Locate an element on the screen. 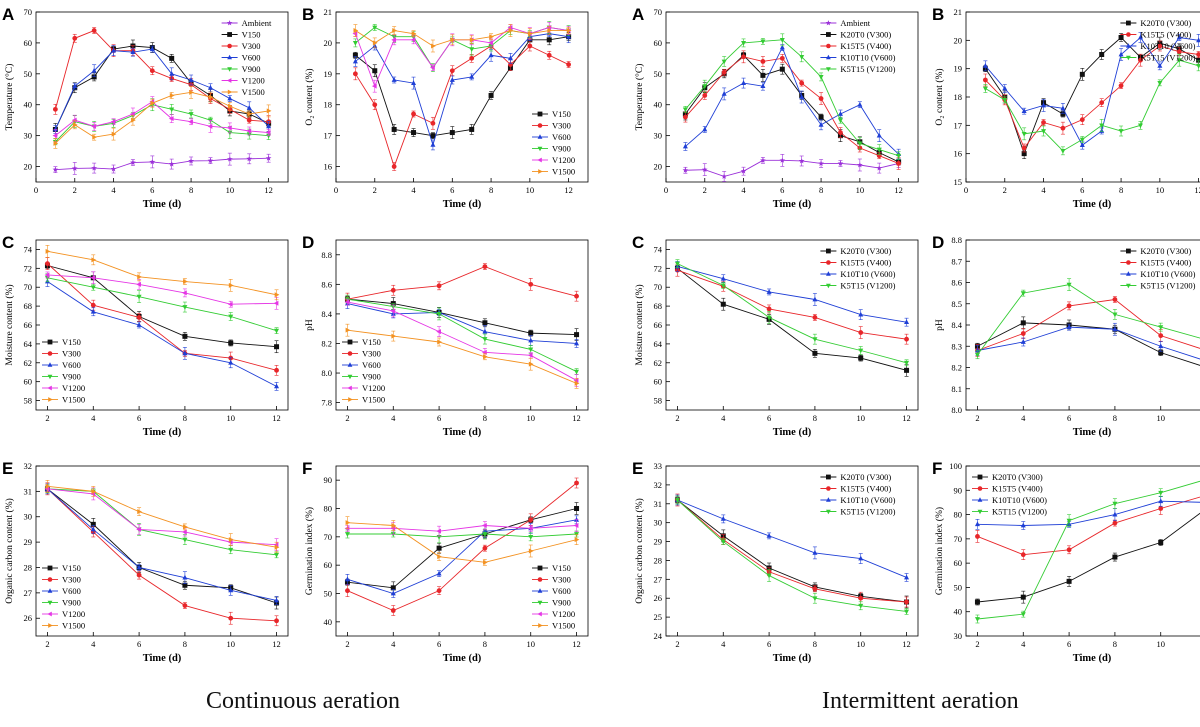  x-axis-label: Time (d) is located at coordinates (792, 432).